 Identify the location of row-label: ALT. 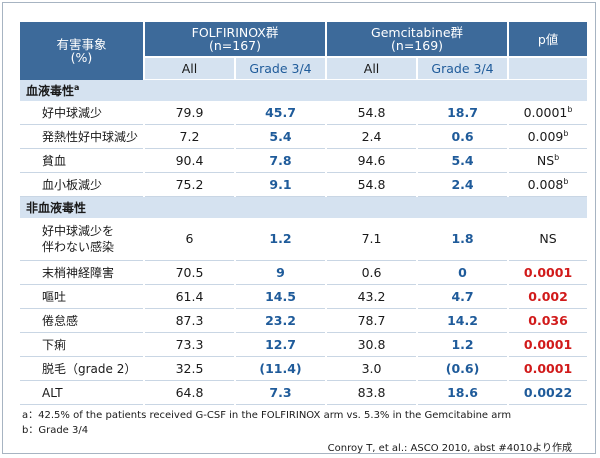
(82, 392).